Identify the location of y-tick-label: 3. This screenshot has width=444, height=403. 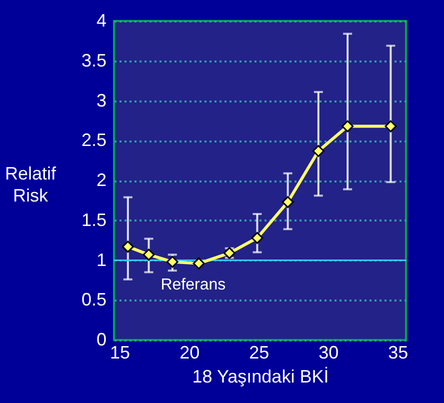
(101, 100).